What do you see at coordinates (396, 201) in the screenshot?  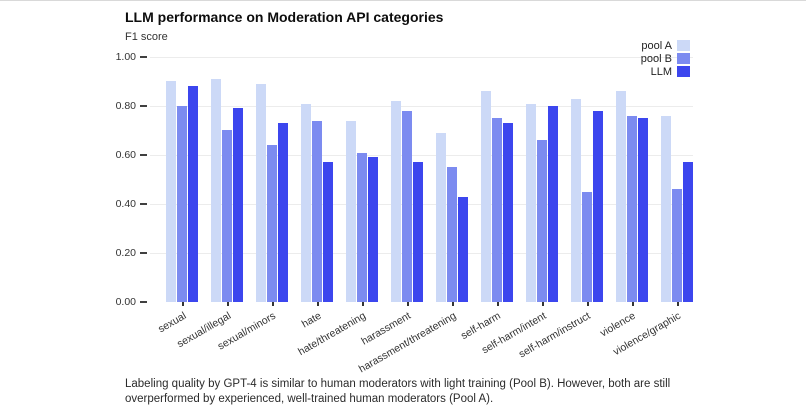 I see `bar-pool-a-harassment` at bounding box center [396, 201].